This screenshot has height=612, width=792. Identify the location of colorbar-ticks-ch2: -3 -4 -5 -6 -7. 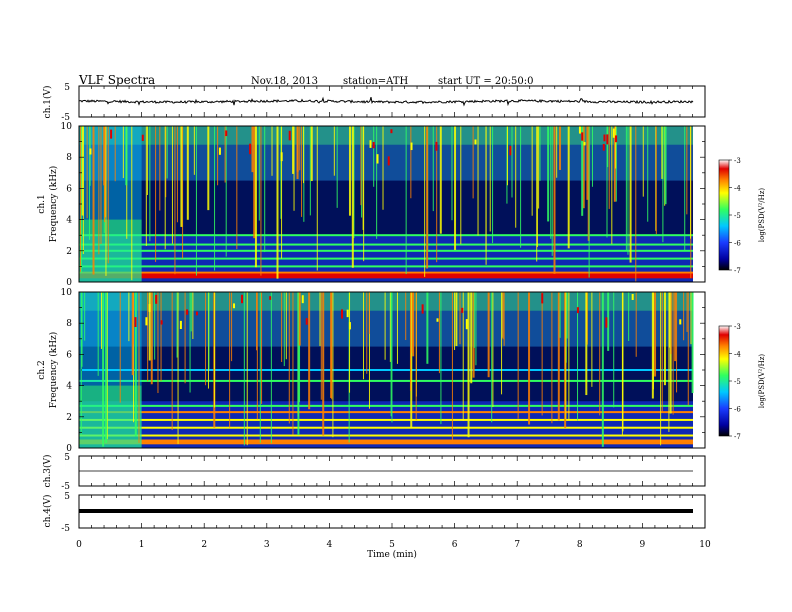
(735, 382).